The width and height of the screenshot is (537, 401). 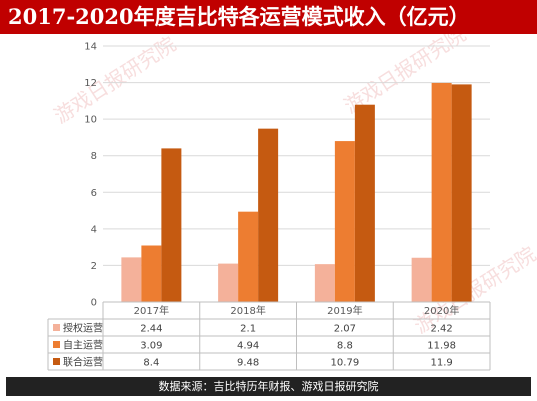 I want to click on x-tick-label: 2017年, so click(x=151, y=310).